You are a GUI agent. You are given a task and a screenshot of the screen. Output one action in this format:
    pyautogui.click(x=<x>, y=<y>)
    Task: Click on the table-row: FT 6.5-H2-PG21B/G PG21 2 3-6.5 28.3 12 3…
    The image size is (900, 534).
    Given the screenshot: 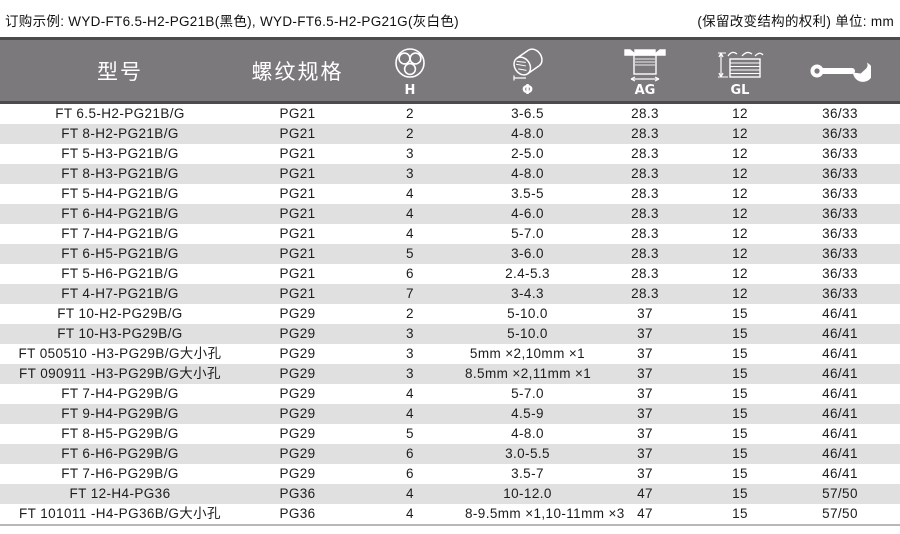 What is the action you would take?
    pyautogui.click(x=450, y=114)
    